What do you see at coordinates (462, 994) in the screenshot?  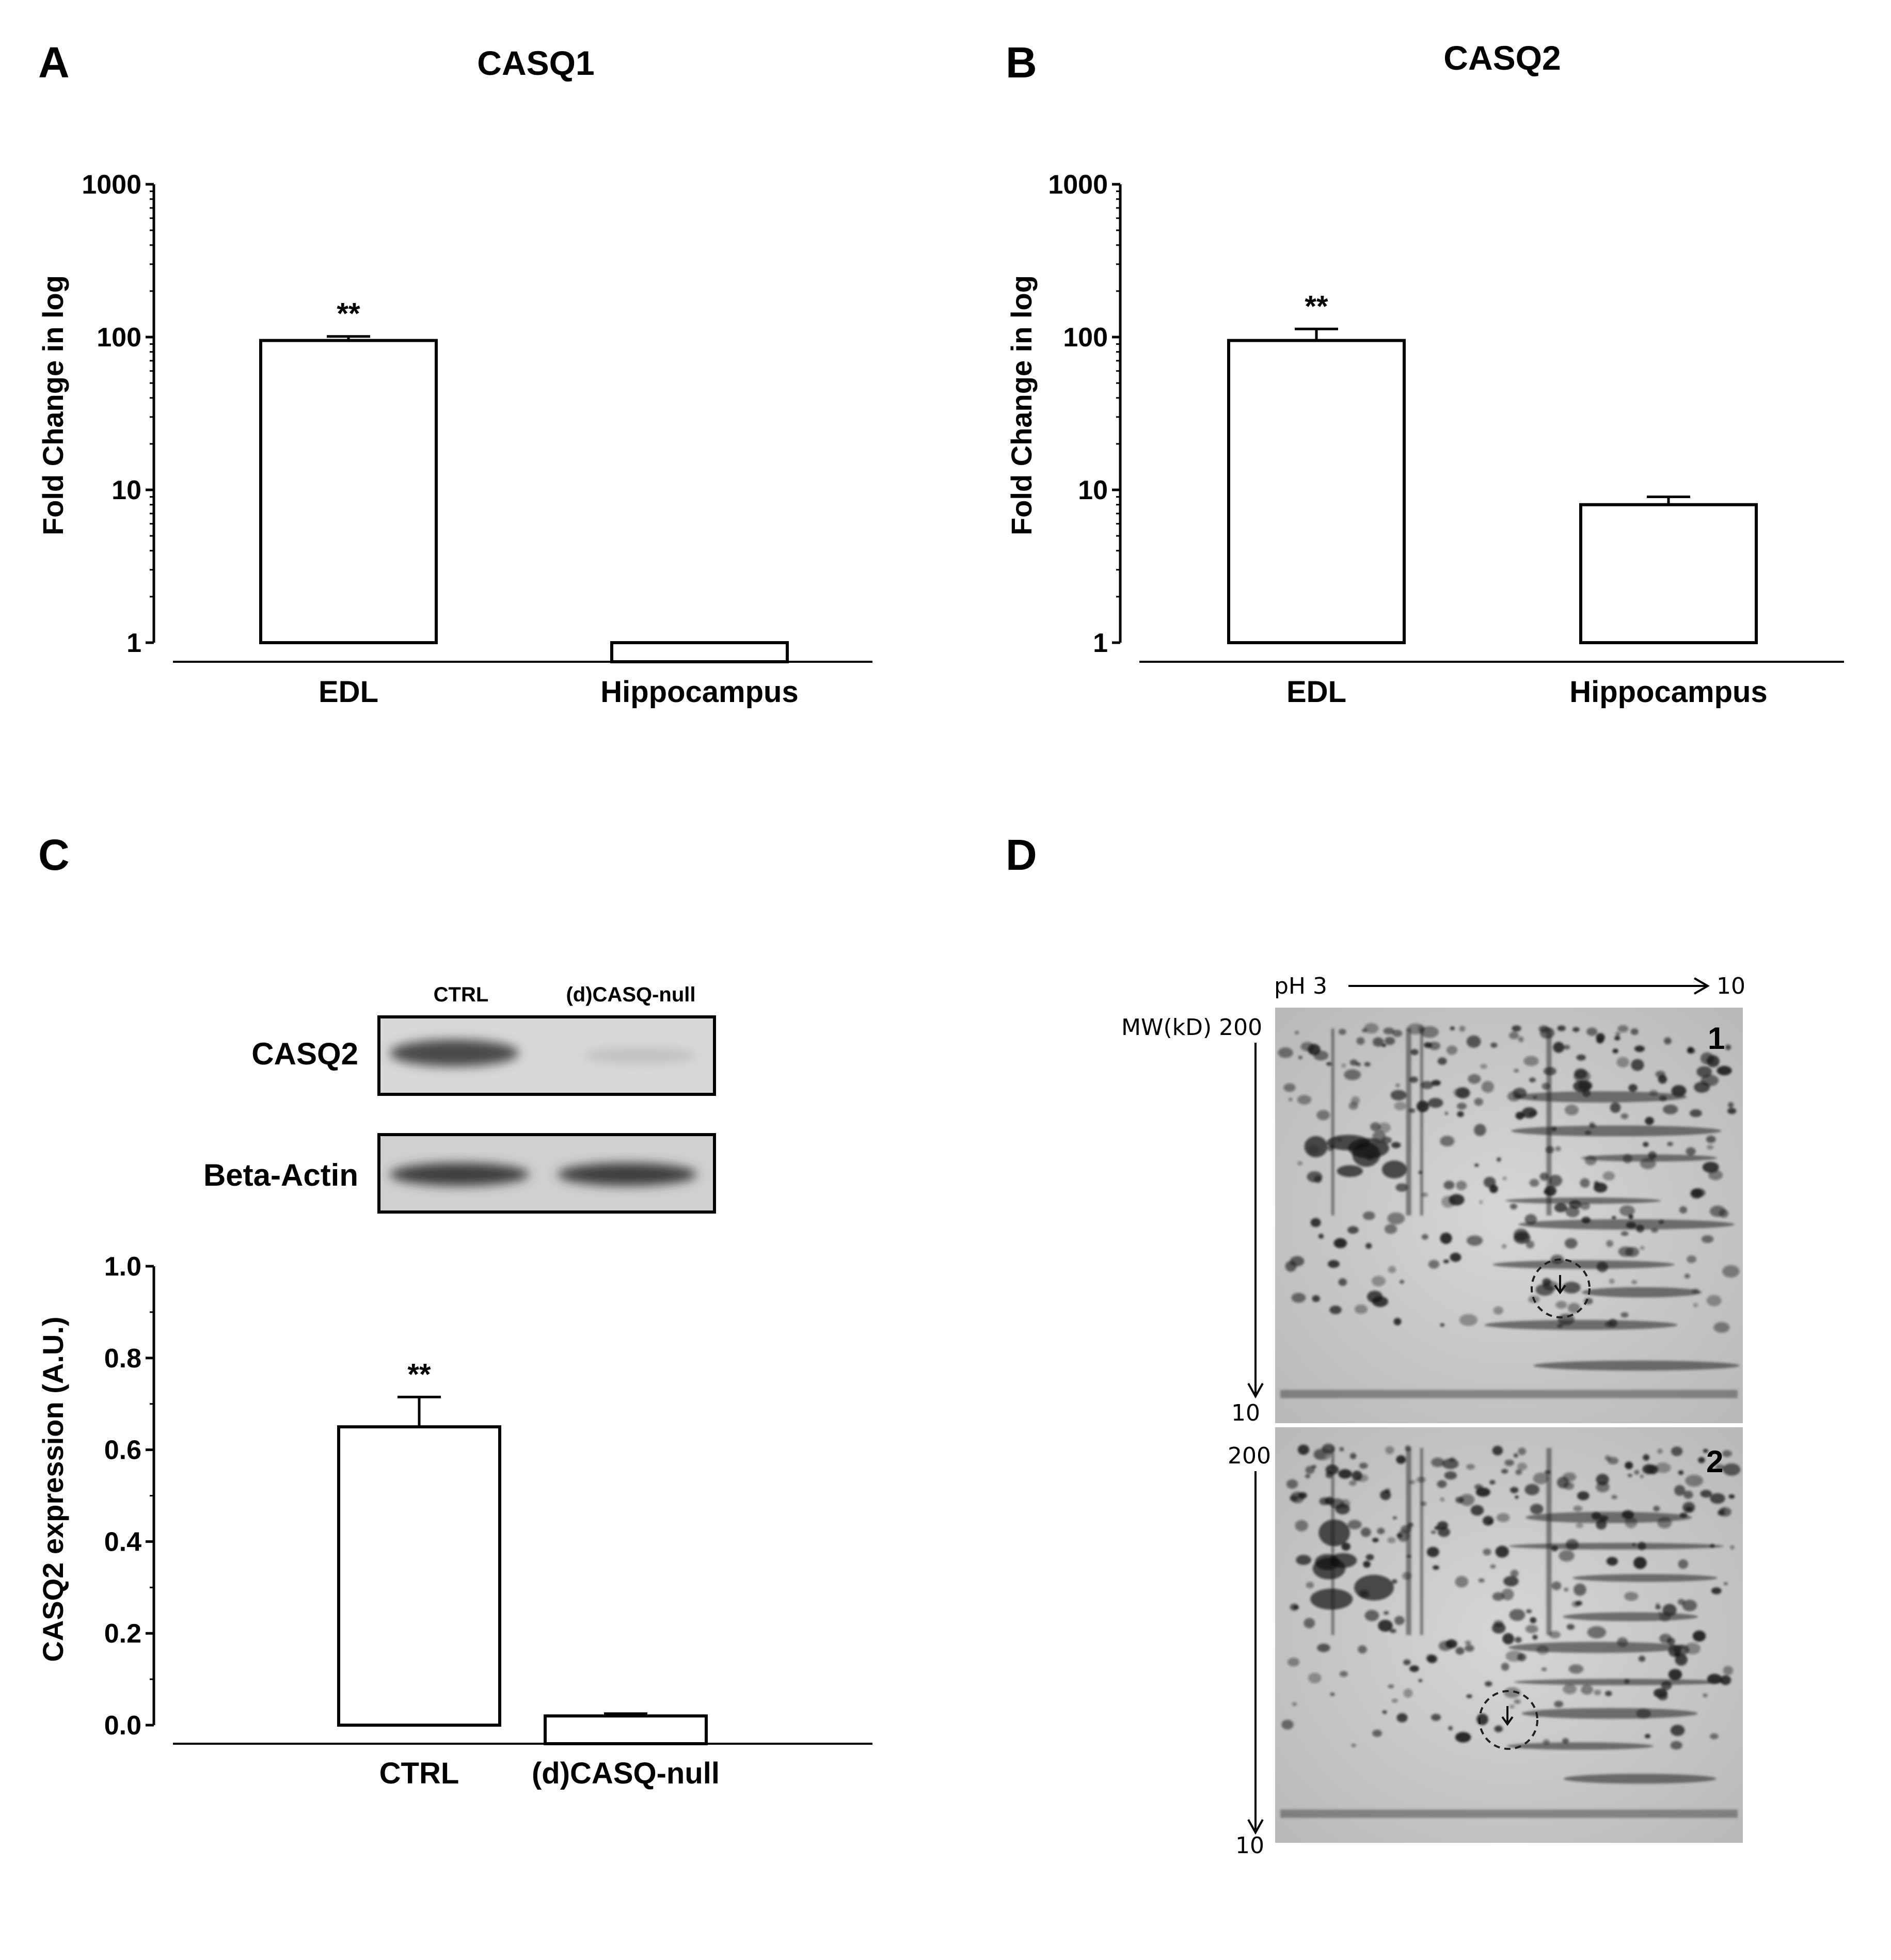 I see `blot-column-ctrl: CTRL` at bounding box center [462, 994].